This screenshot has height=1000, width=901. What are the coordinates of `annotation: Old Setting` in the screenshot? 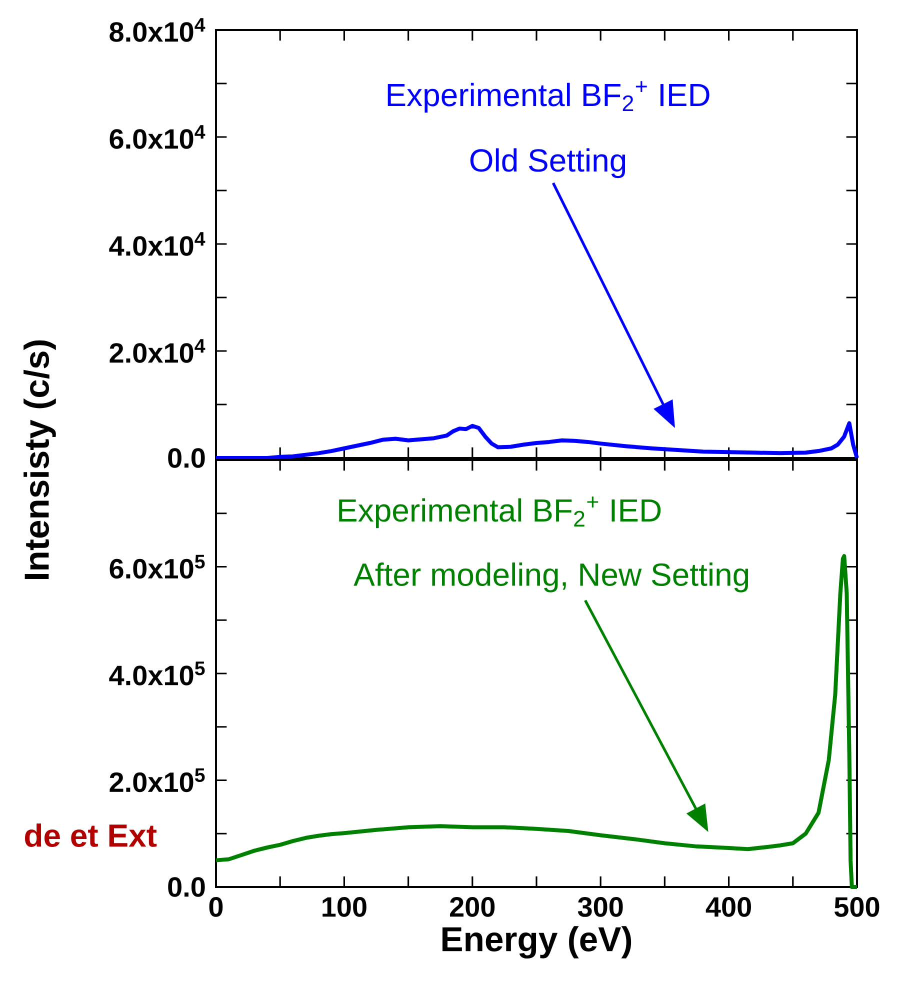 It's located at (548, 163).